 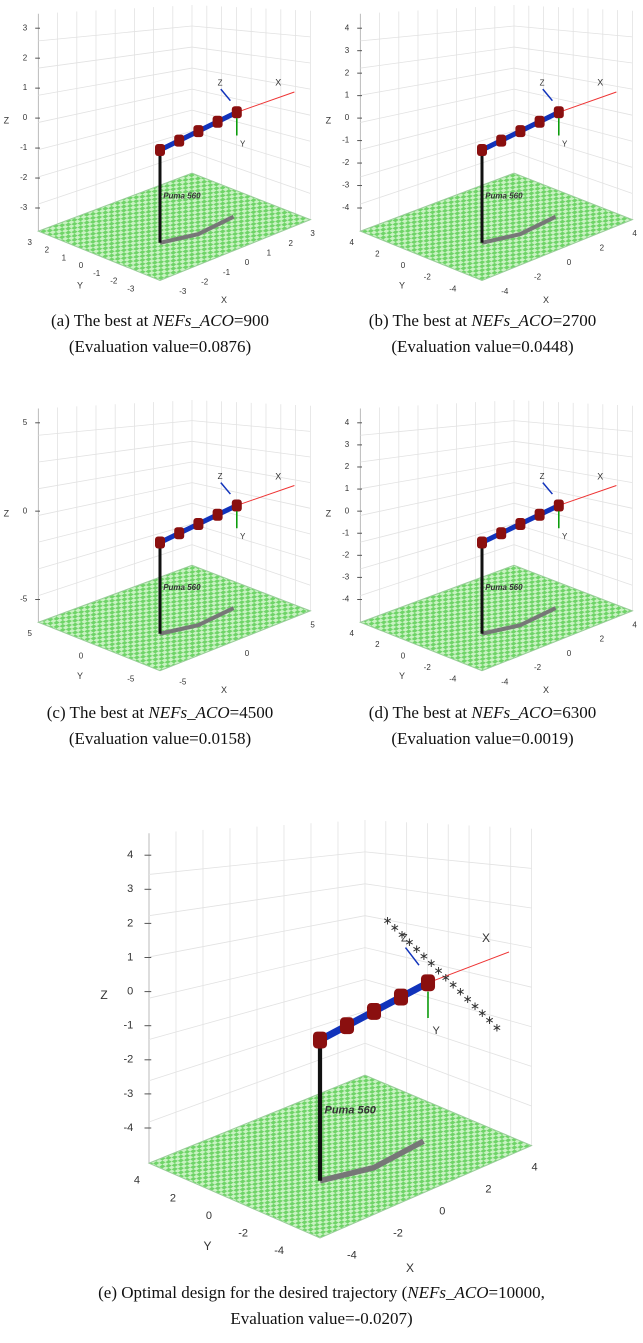 What do you see at coordinates (130, 855) in the screenshot?
I see `z-tick-label: 4` at bounding box center [130, 855].